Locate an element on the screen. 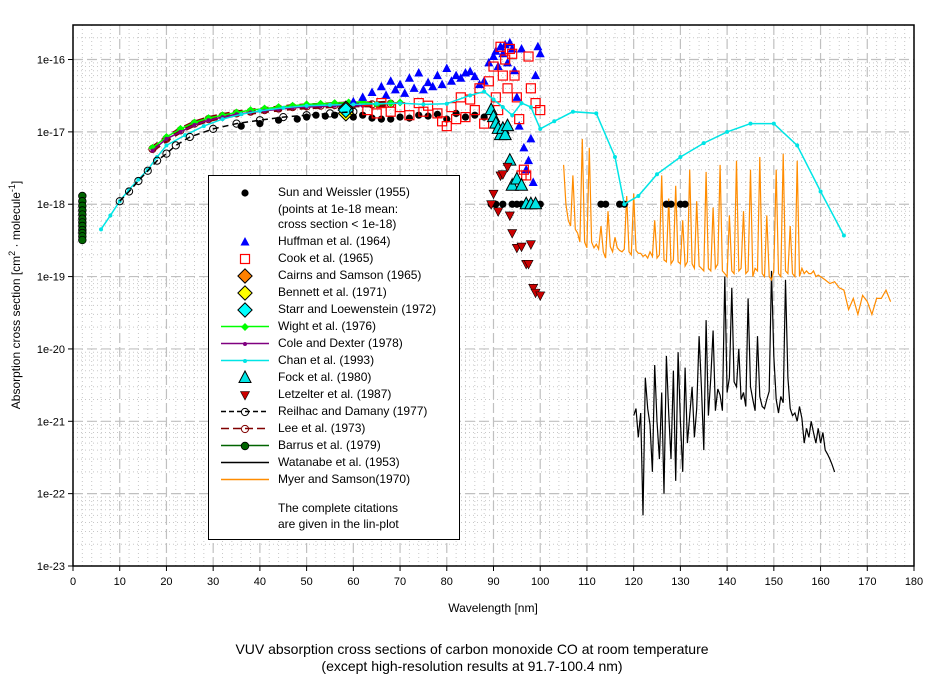 This screenshot has width=944, height=680. series-myer-and-samson-1970-line is located at coordinates (727, 227).